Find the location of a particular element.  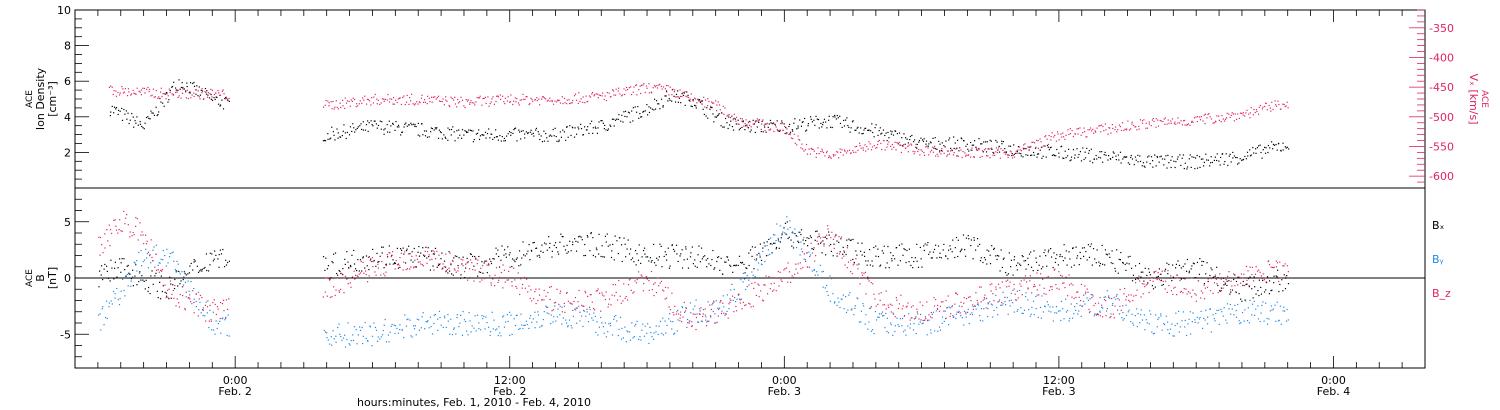

density-ylabel-line: ACE is located at coordinates (30, 99).